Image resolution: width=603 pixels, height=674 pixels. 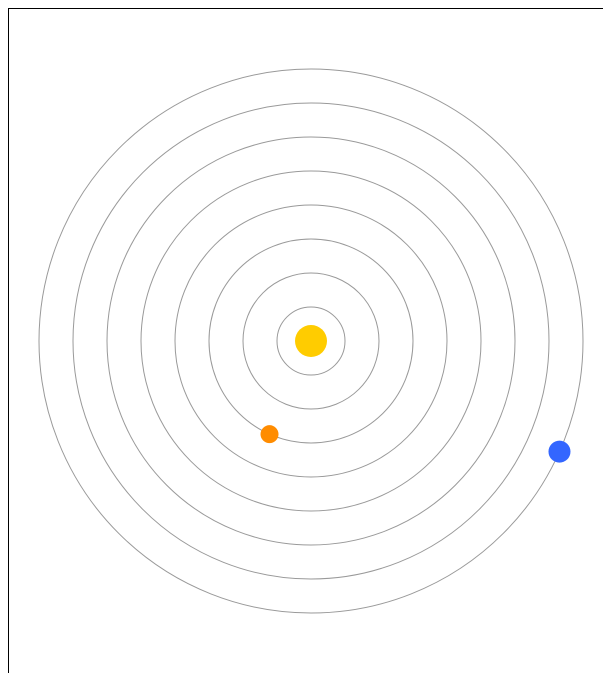 What do you see at coordinates (559, 451) in the screenshot?
I see `blue-planet` at bounding box center [559, 451].